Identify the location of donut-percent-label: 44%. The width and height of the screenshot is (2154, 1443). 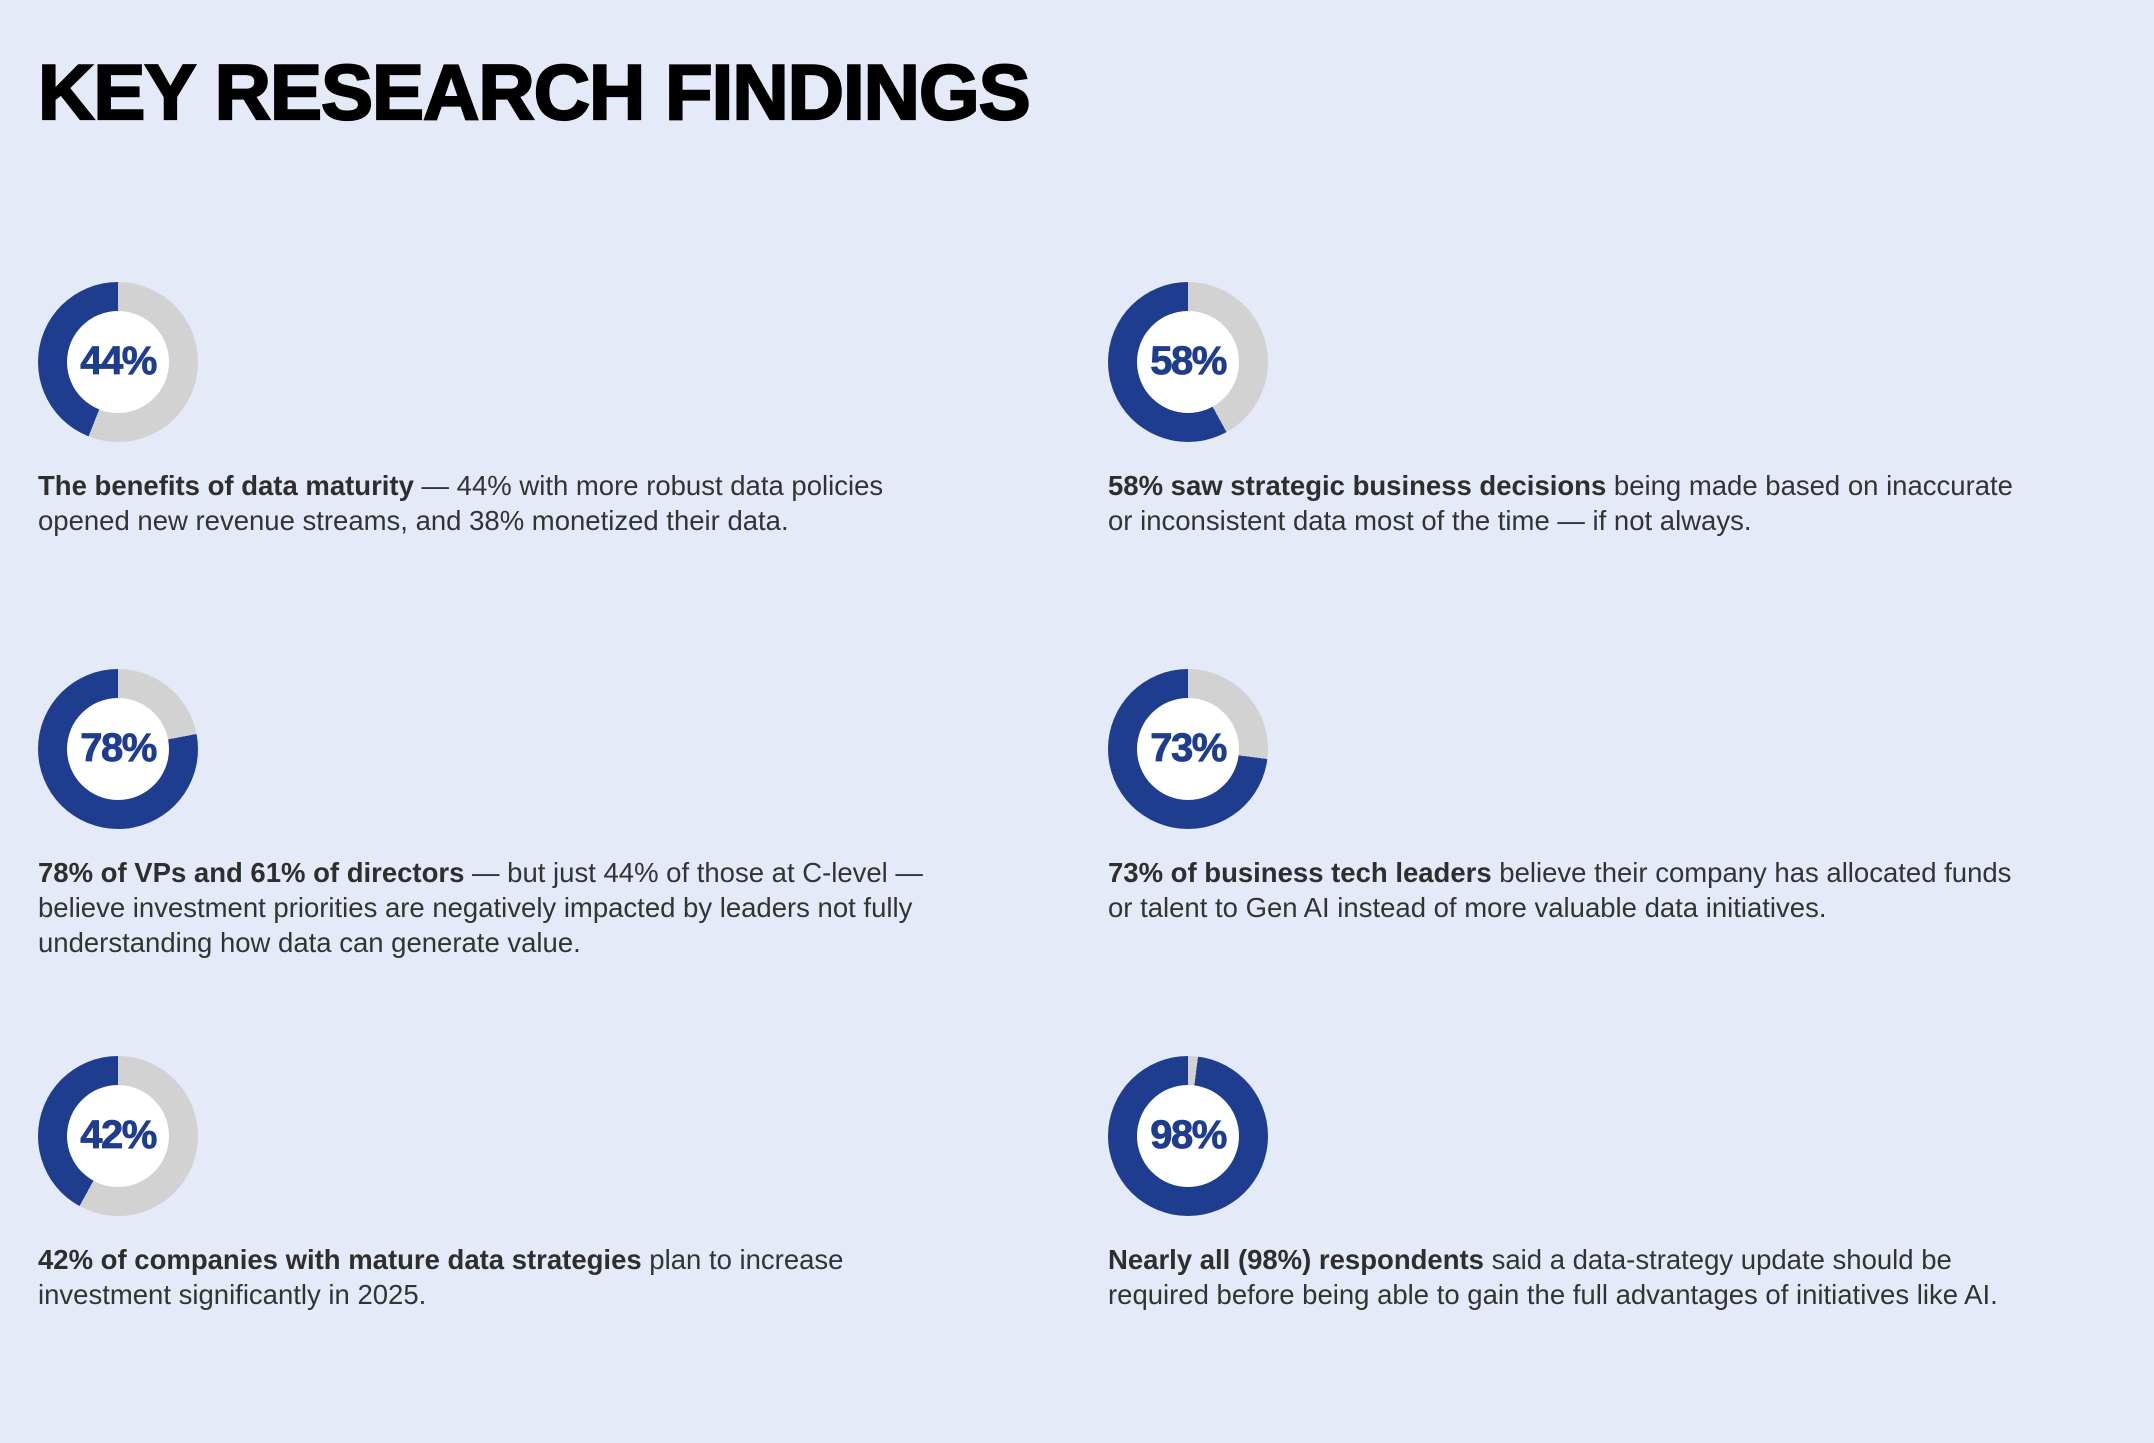
(119, 361).